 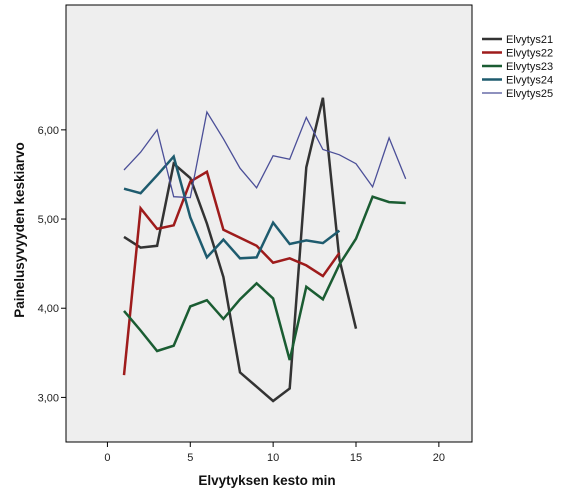 What do you see at coordinates (529, 54) in the screenshot?
I see `legend-label: Elvytys22` at bounding box center [529, 54].